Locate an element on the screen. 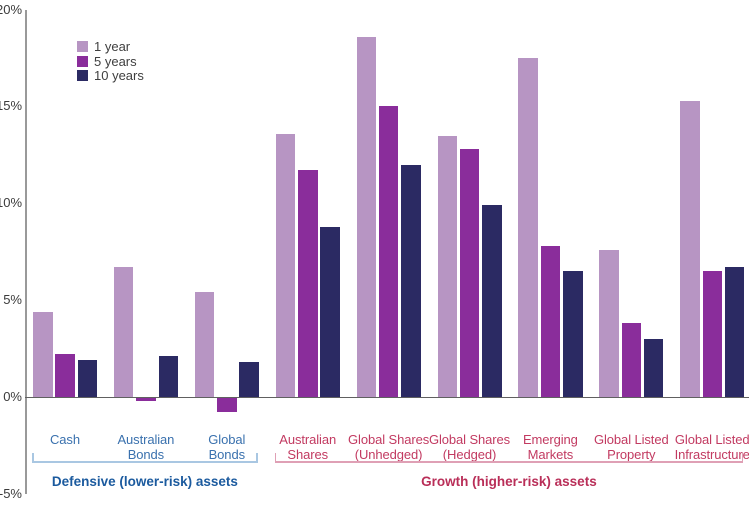 This screenshot has height=506, width=749. category-label-line: Property is located at coordinates (631, 454).